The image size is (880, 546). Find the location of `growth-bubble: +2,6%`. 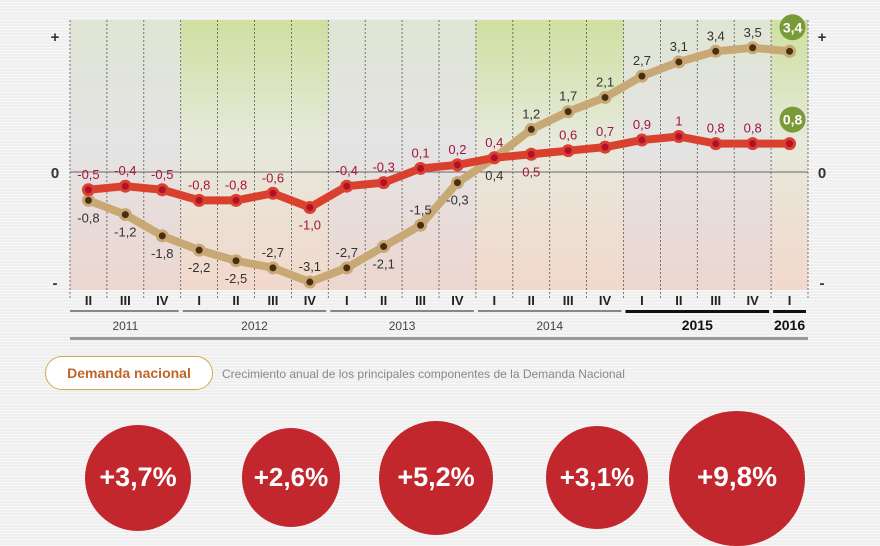

growth-bubble: +2,6% is located at coordinates (291, 477).